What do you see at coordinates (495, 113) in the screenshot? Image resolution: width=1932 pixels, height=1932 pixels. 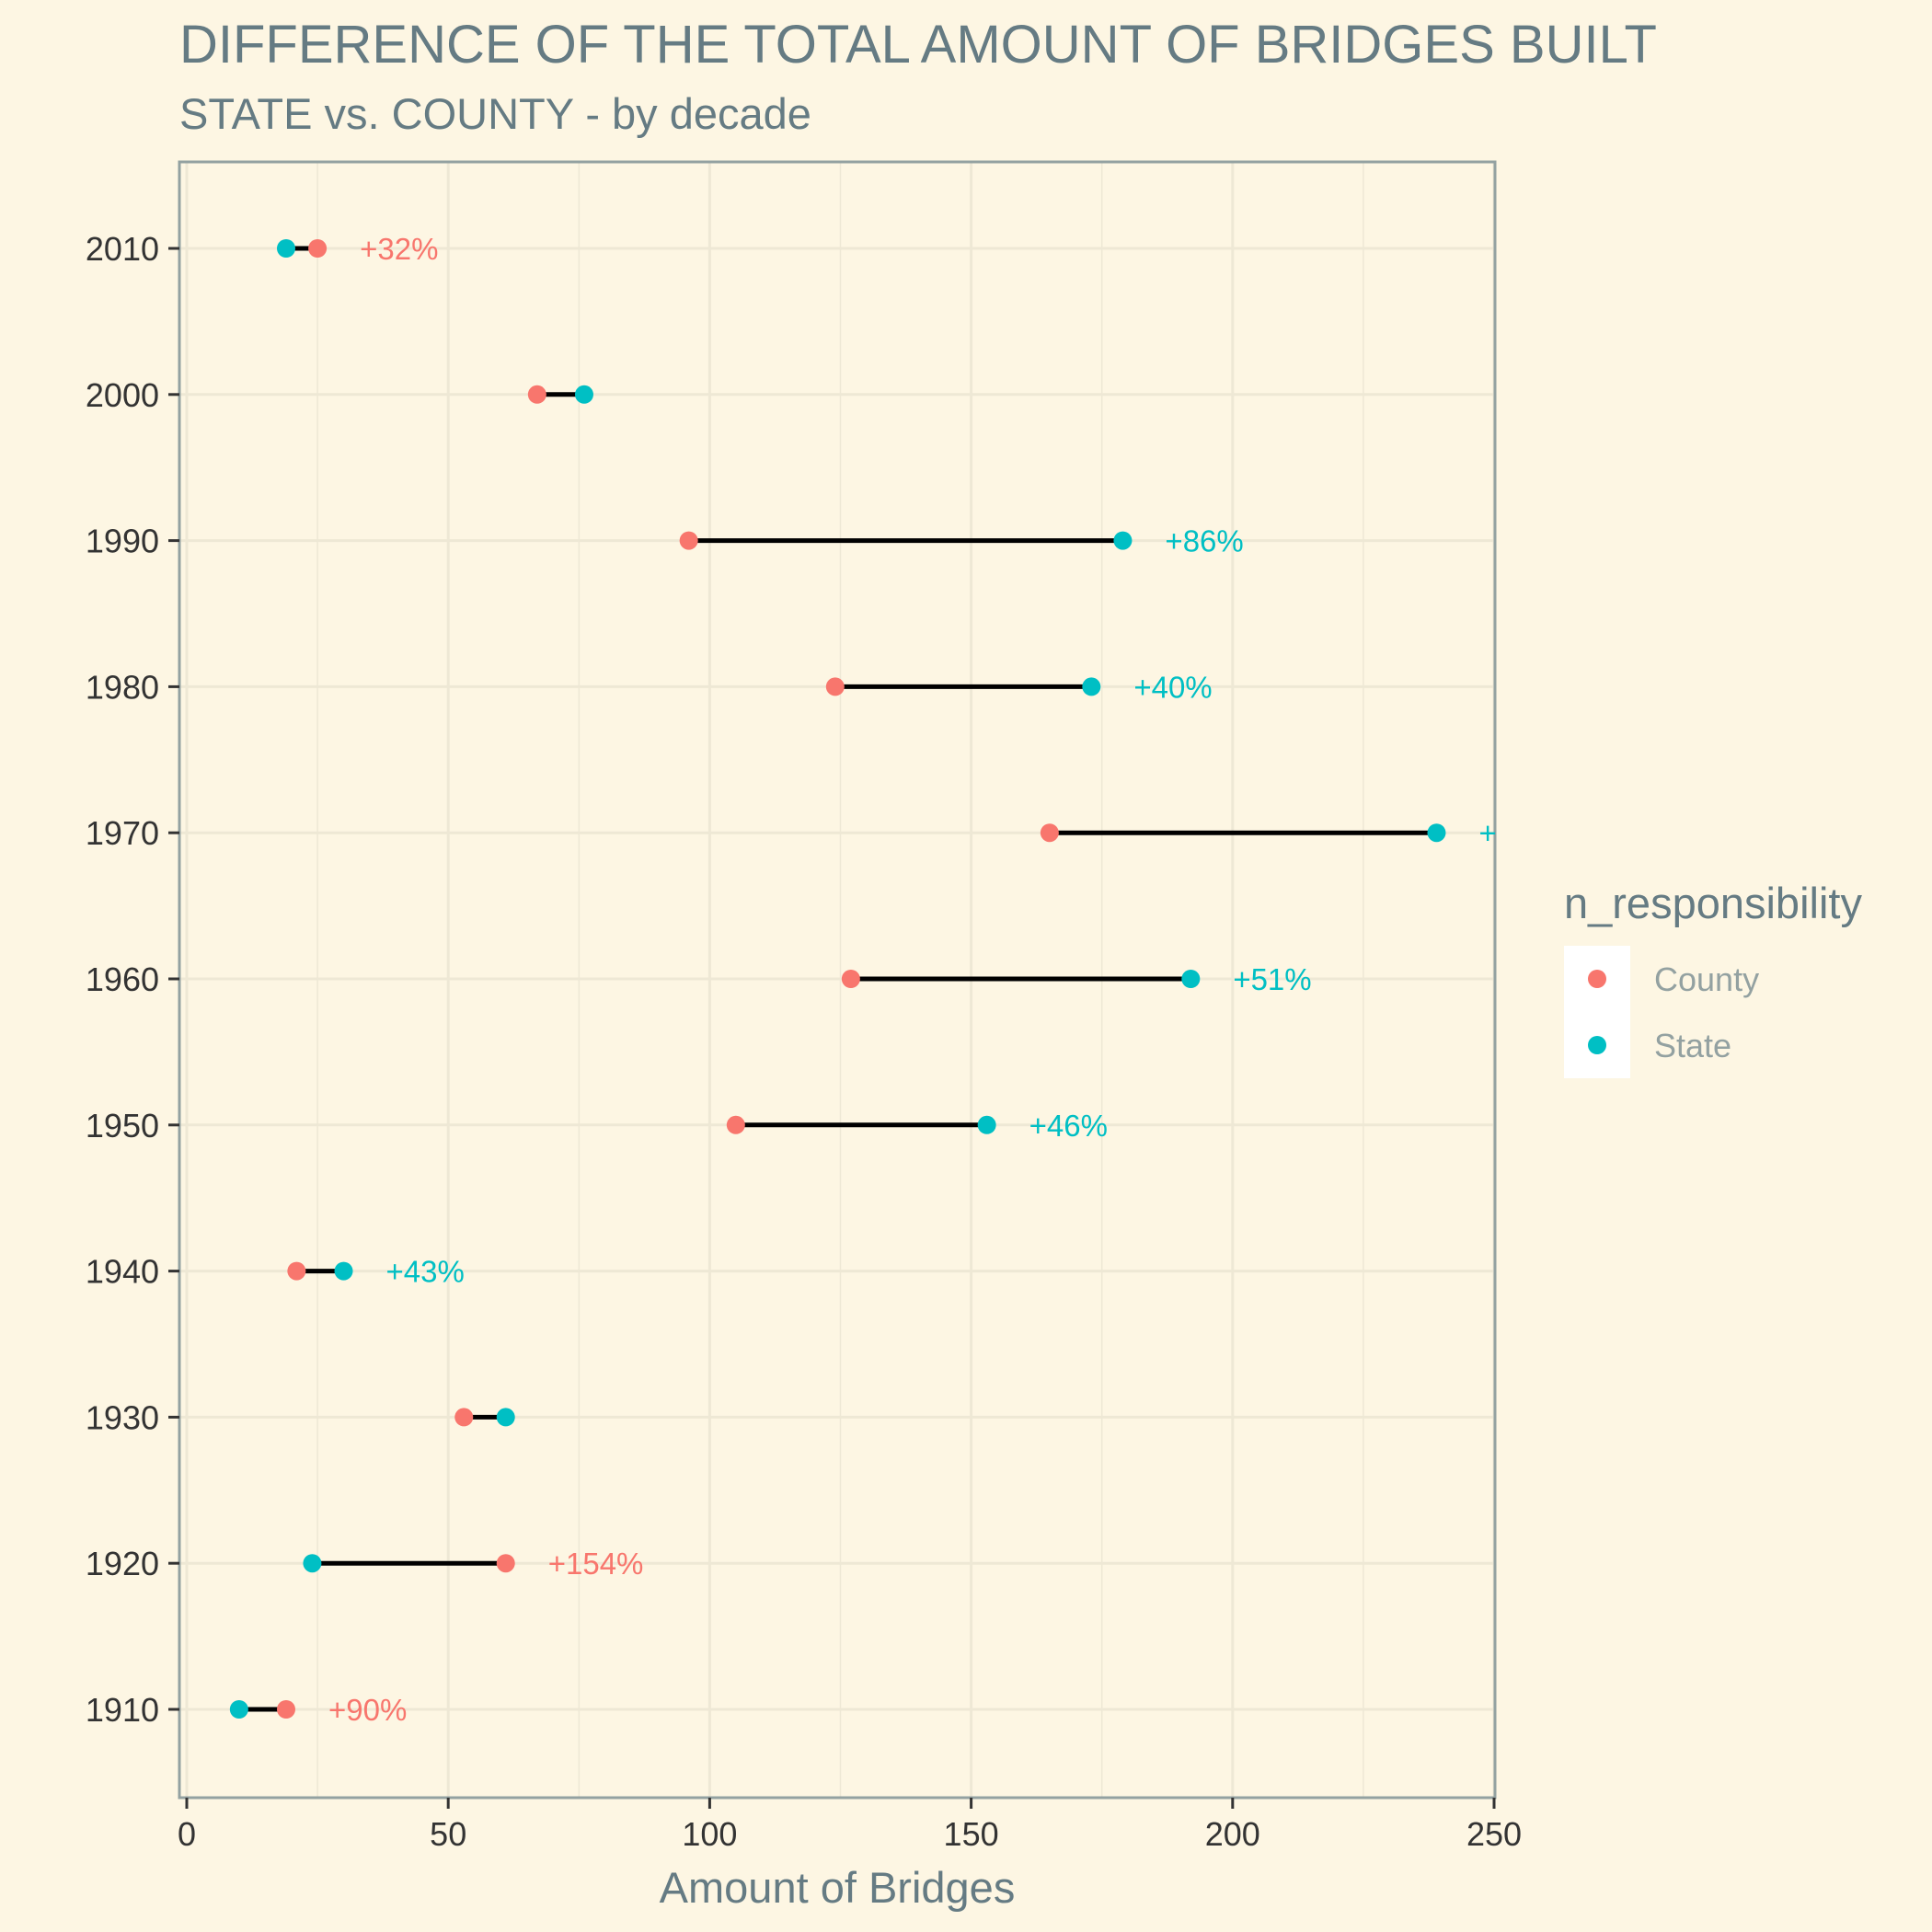 I see `chart-subtitle: STATE vs. COUNTY - by decade` at bounding box center [495, 113].